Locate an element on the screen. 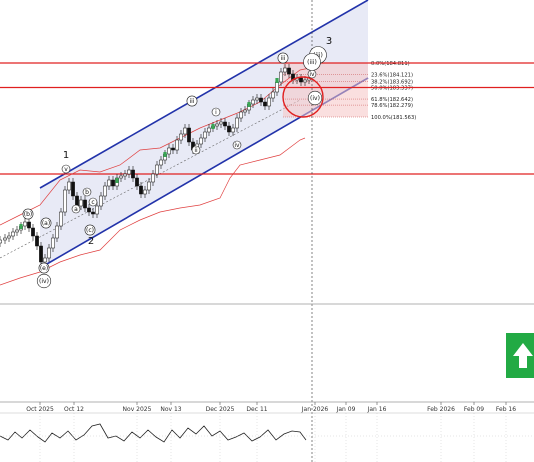  wave-label: (c) is located at coordinates (90, 230).